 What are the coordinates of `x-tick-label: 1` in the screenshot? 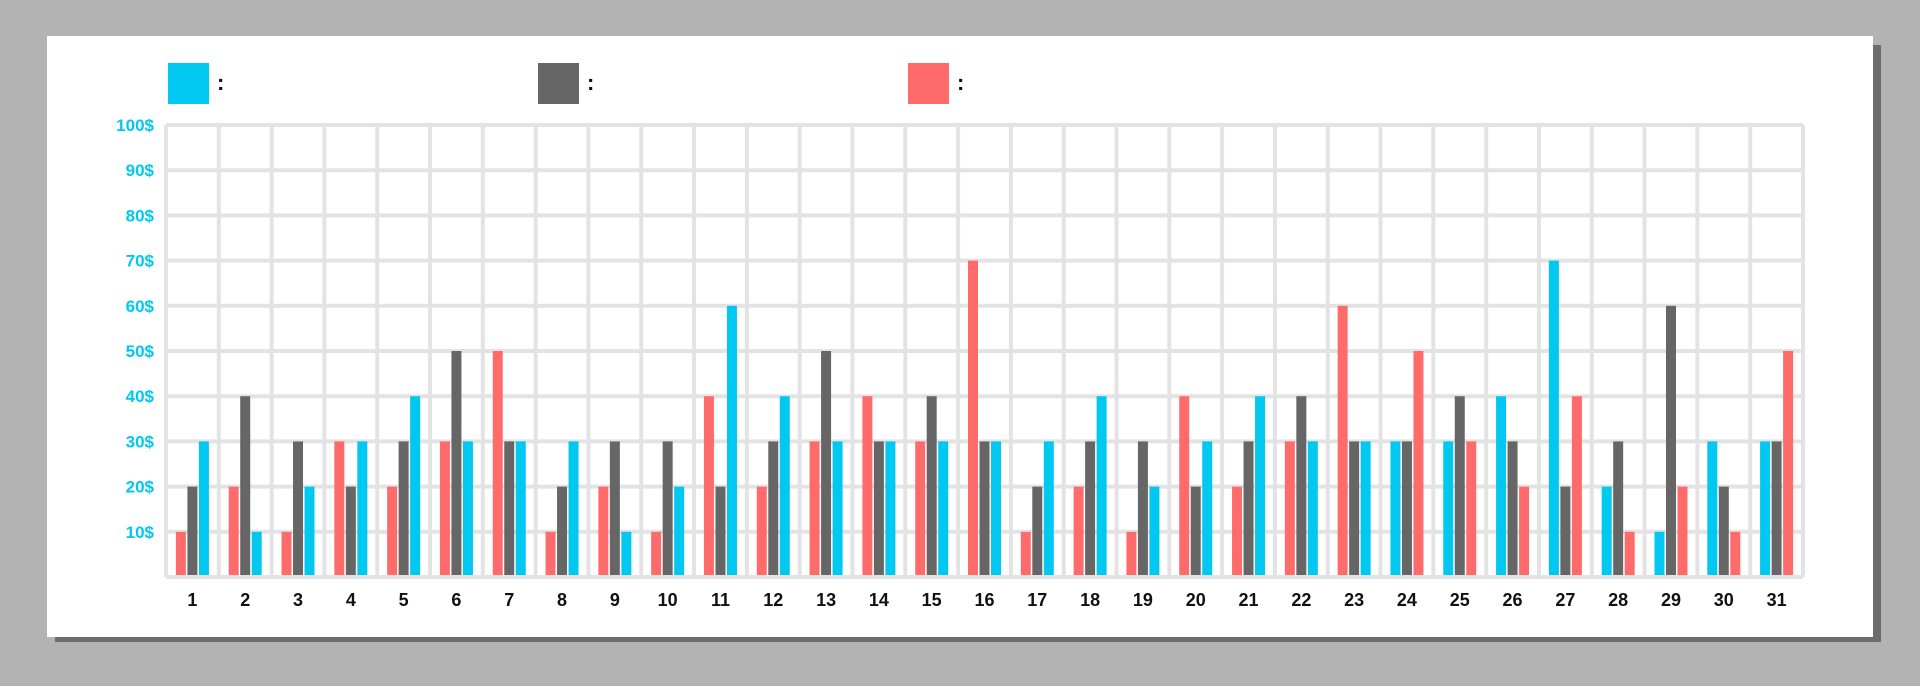 It's located at (192, 600).